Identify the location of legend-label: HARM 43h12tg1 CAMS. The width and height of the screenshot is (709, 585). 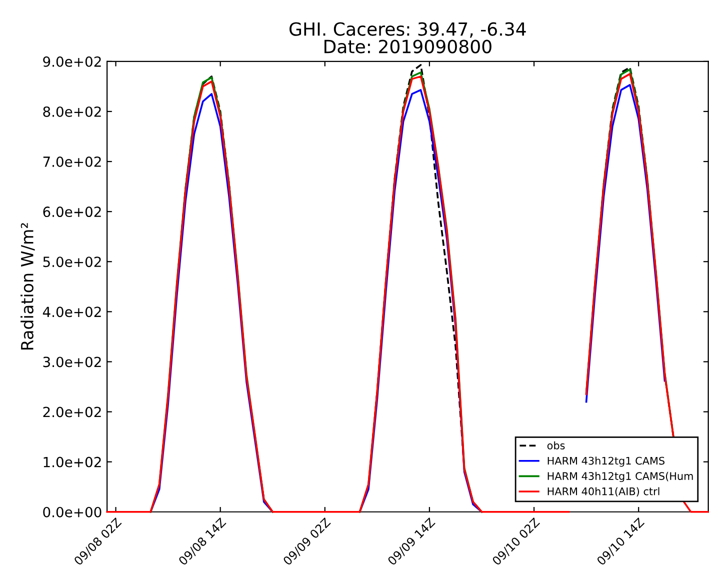
(606, 461).